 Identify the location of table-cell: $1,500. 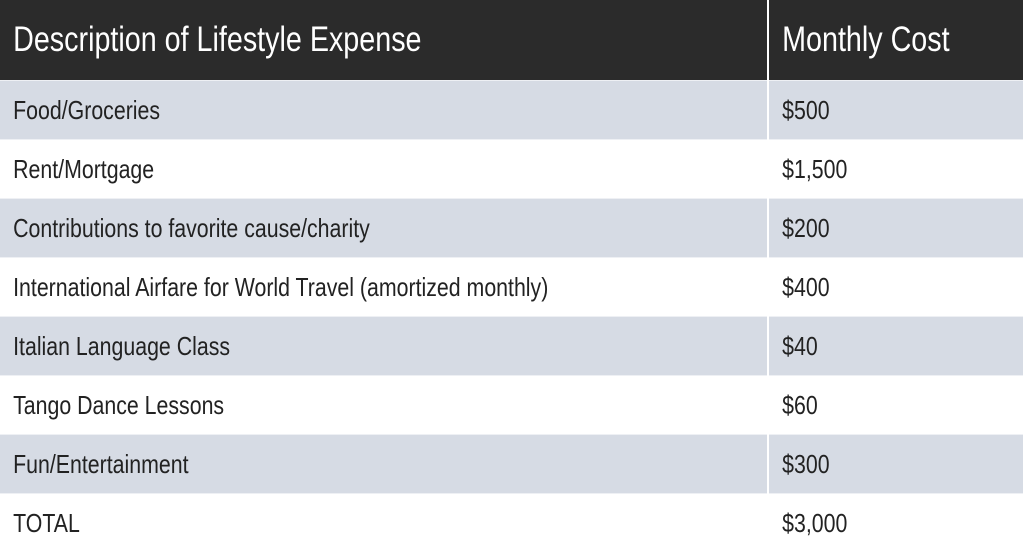
(896, 169).